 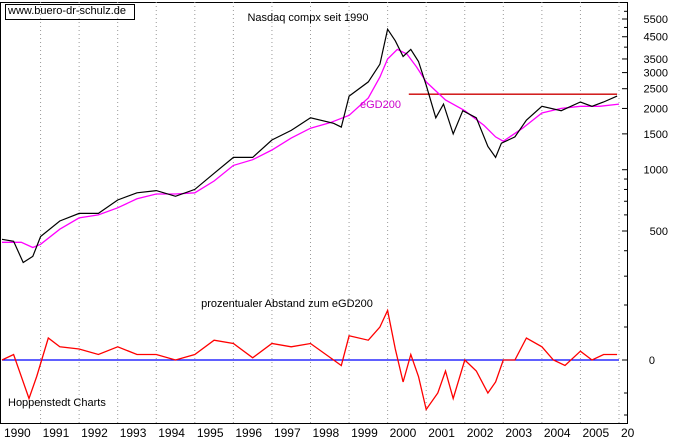 I want to click on y-tick-label: 2000, so click(x=656, y=109).